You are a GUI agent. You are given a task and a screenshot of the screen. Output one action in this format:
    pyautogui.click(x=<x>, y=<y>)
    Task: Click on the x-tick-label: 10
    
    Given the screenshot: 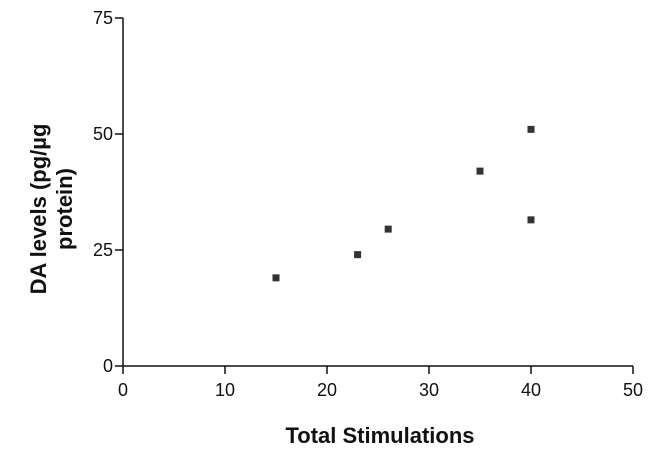 What is the action you would take?
    pyautogui.click(x=225, y=390)
    